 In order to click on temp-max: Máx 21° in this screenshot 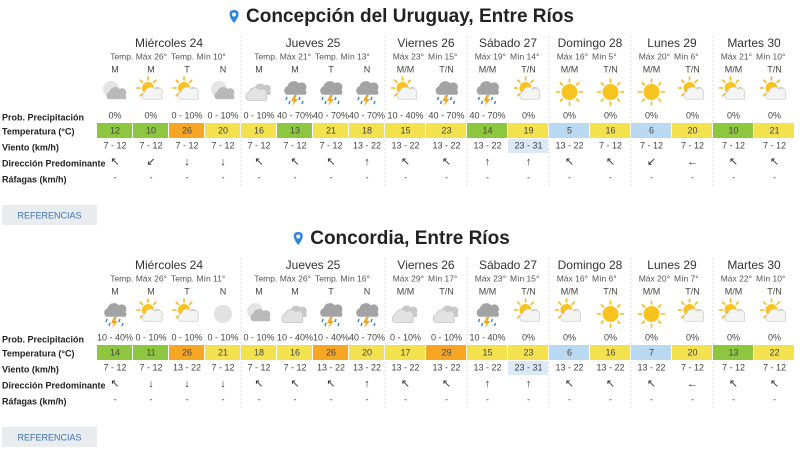, I will do `click(736, 56)`.